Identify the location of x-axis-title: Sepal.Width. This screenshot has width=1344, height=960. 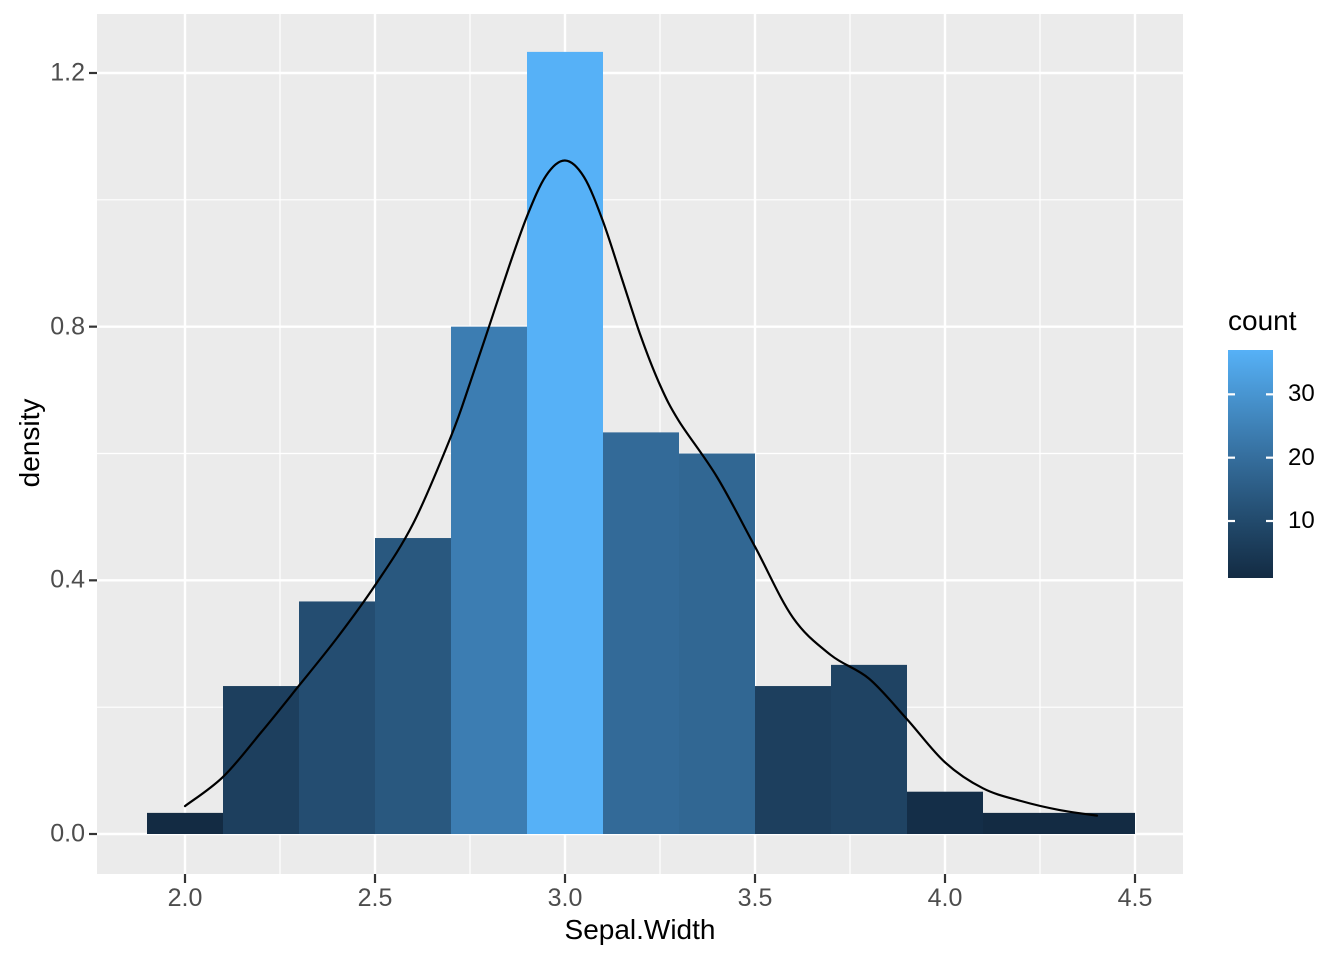
(640, 929).